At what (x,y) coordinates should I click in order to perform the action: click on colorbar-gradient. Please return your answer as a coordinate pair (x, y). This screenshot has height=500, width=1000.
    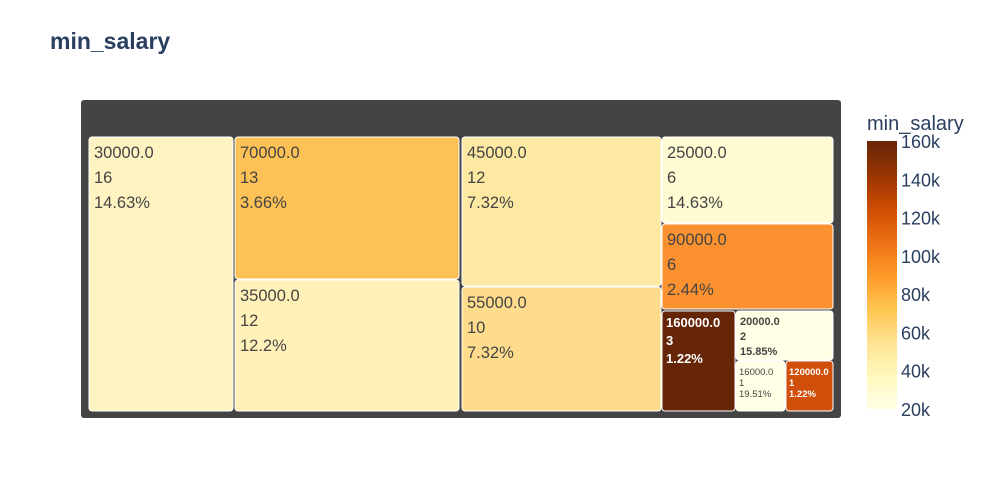
    Looking at the image, I should click on (882, 275).